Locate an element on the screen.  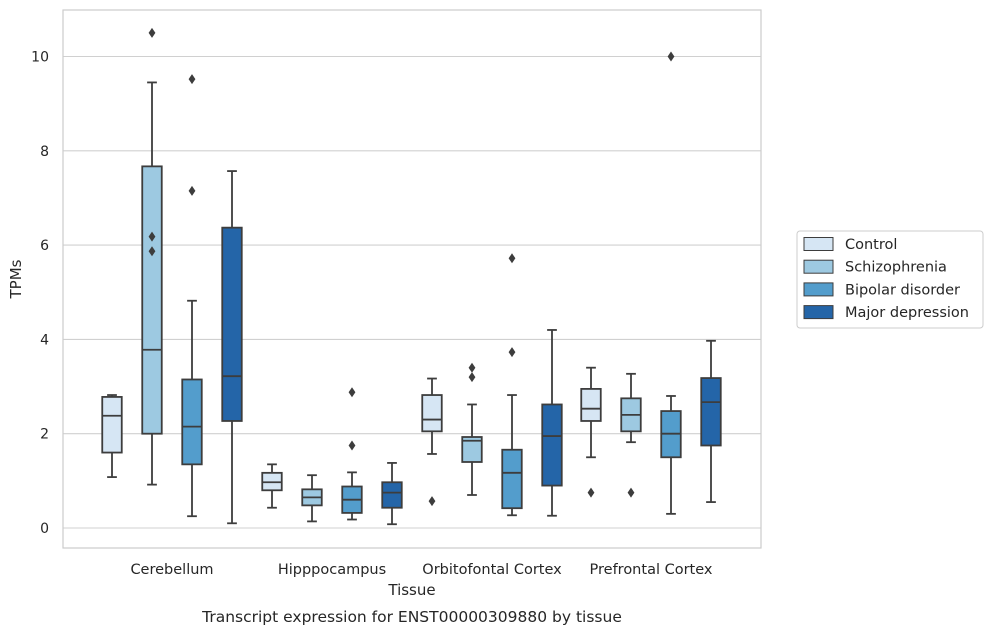
legend-label: Bipolar disorder is located at coordinates (902, 290).